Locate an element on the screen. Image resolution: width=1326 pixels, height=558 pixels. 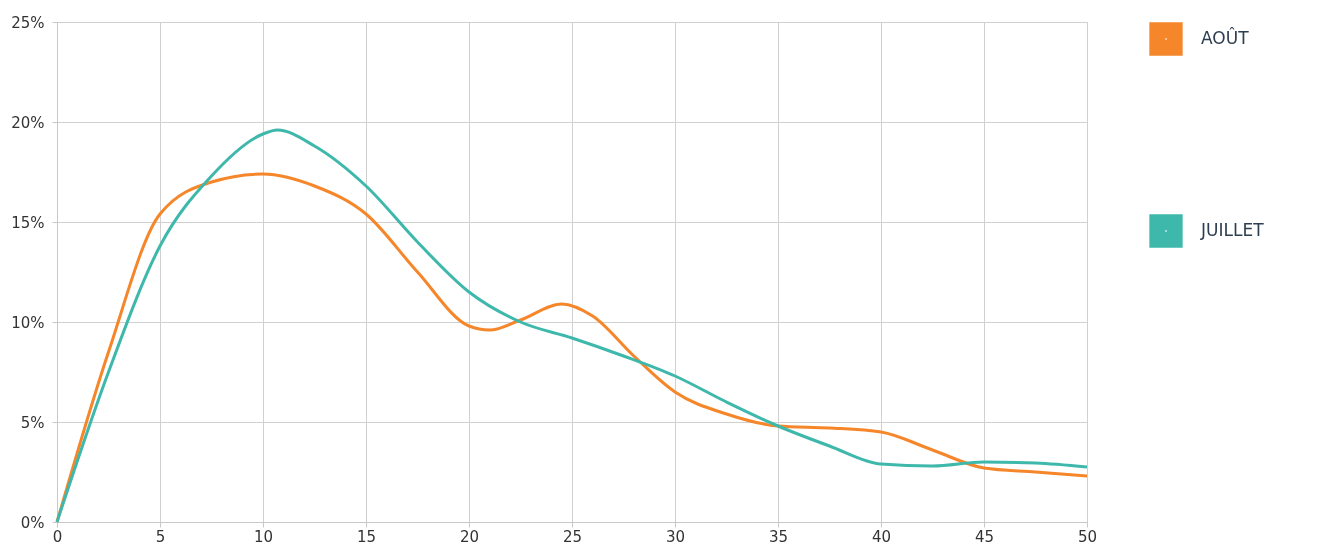
y-tick-label: 5% is located at coordinates (32, 422).